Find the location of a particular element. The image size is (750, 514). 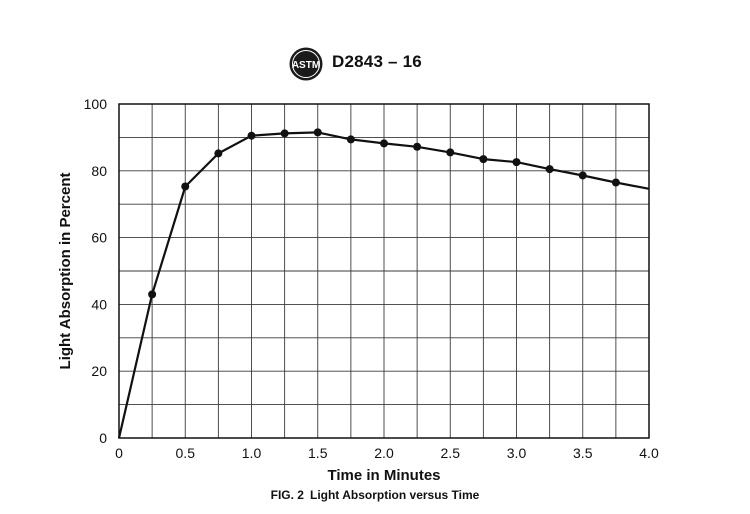

y-tick-label: 40 is located at coordinates (99, 304).